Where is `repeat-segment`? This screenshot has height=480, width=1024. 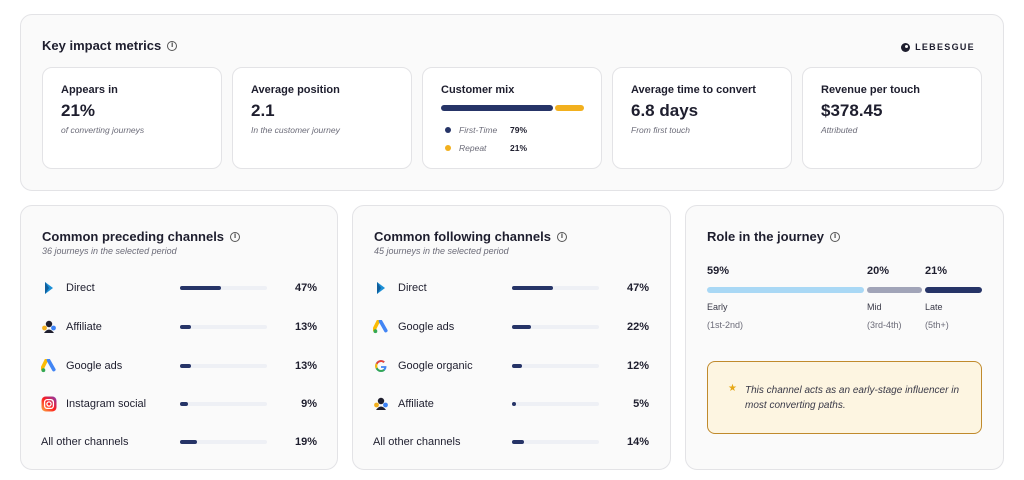 repeat-segment is located at coordinates (569, 108).